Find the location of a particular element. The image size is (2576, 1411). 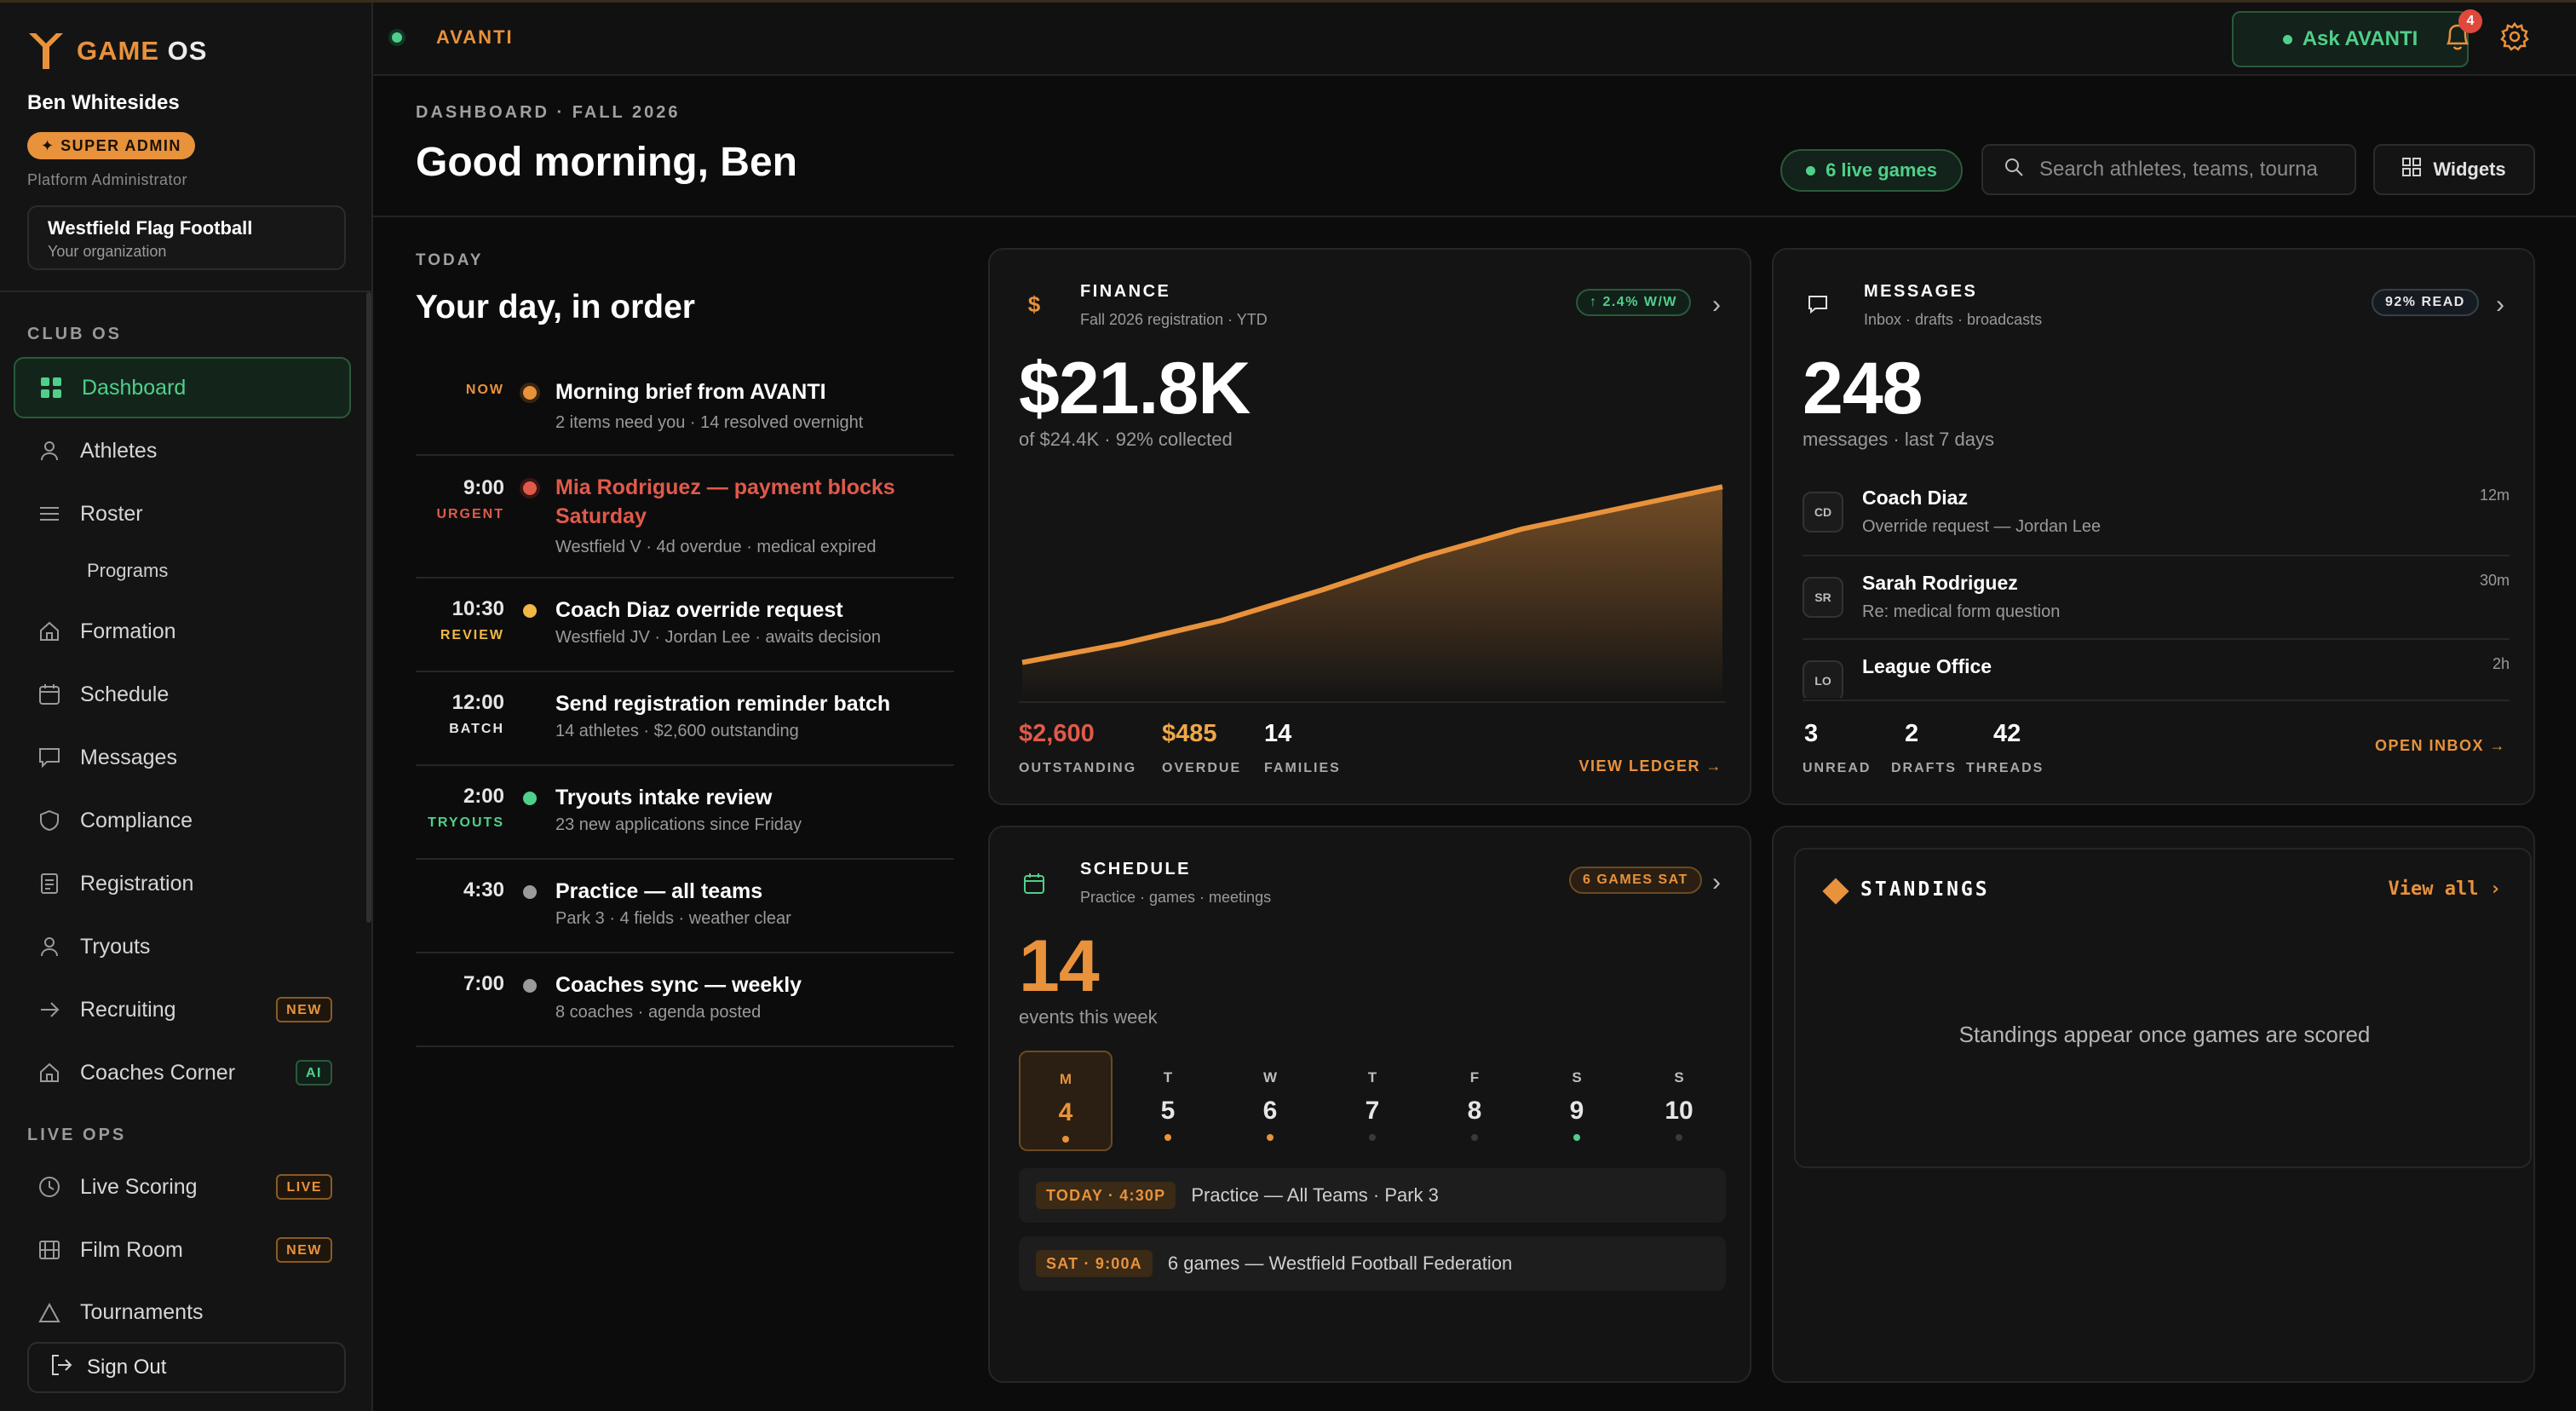

sidebar-subitem-programs: Programs is located at coordinates (128, 570).